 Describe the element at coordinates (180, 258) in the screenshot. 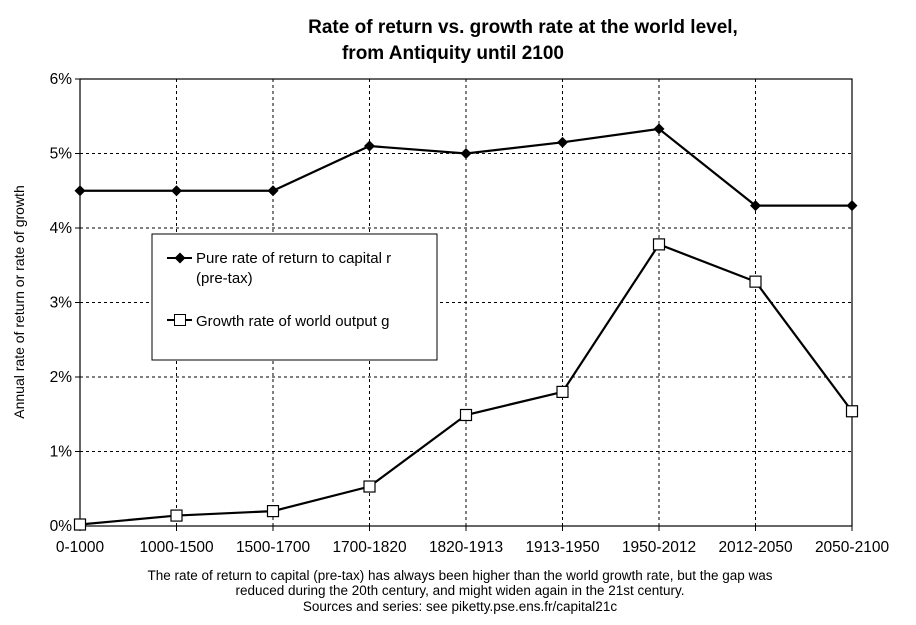

I see `legend-diamond-marker` at that location.